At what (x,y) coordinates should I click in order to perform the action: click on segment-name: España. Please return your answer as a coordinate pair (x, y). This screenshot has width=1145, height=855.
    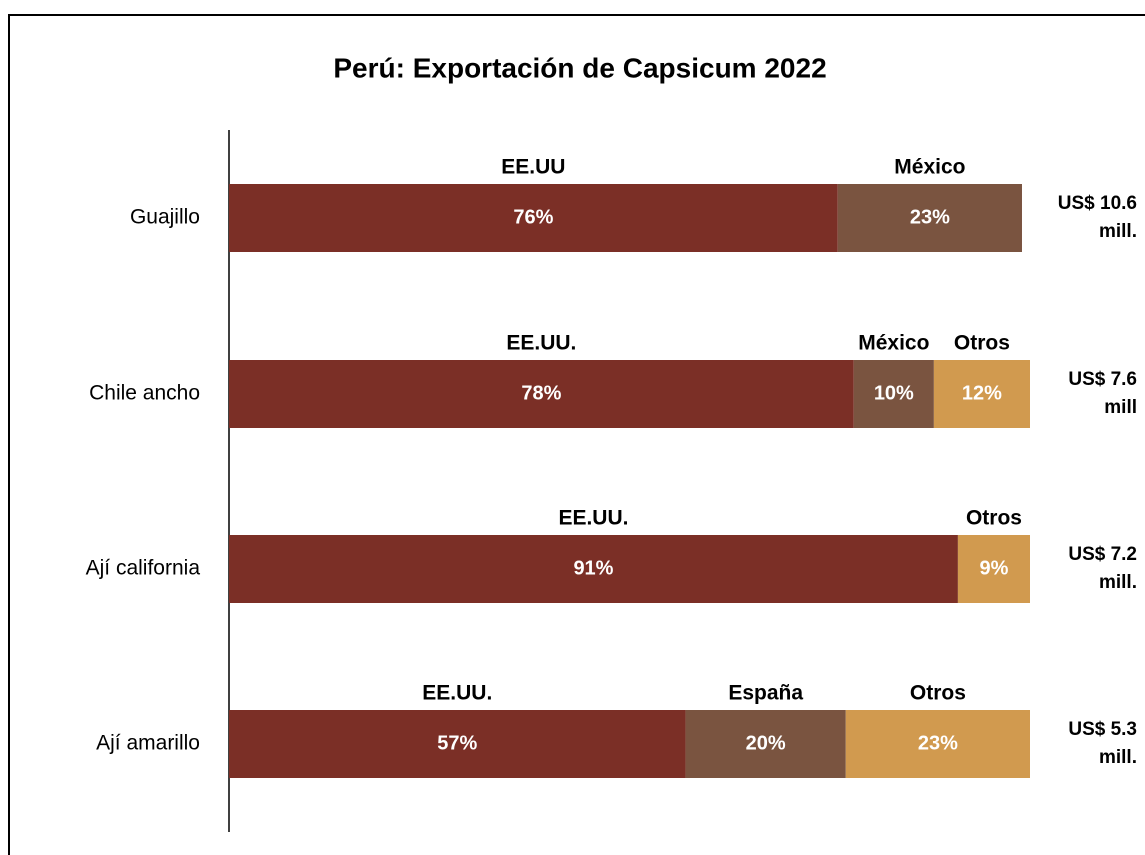
    Looking at the image, I should click on (765, 693).